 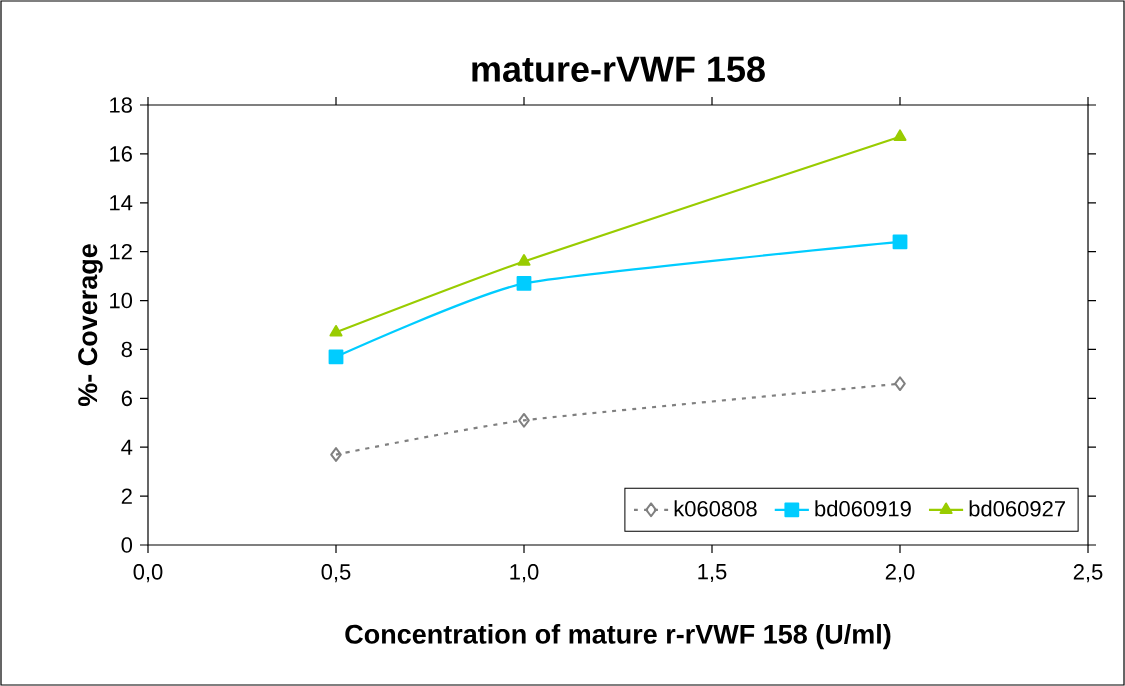 I want to click on chart-title: mature-rVWF 158, so click(x=618, y=69).